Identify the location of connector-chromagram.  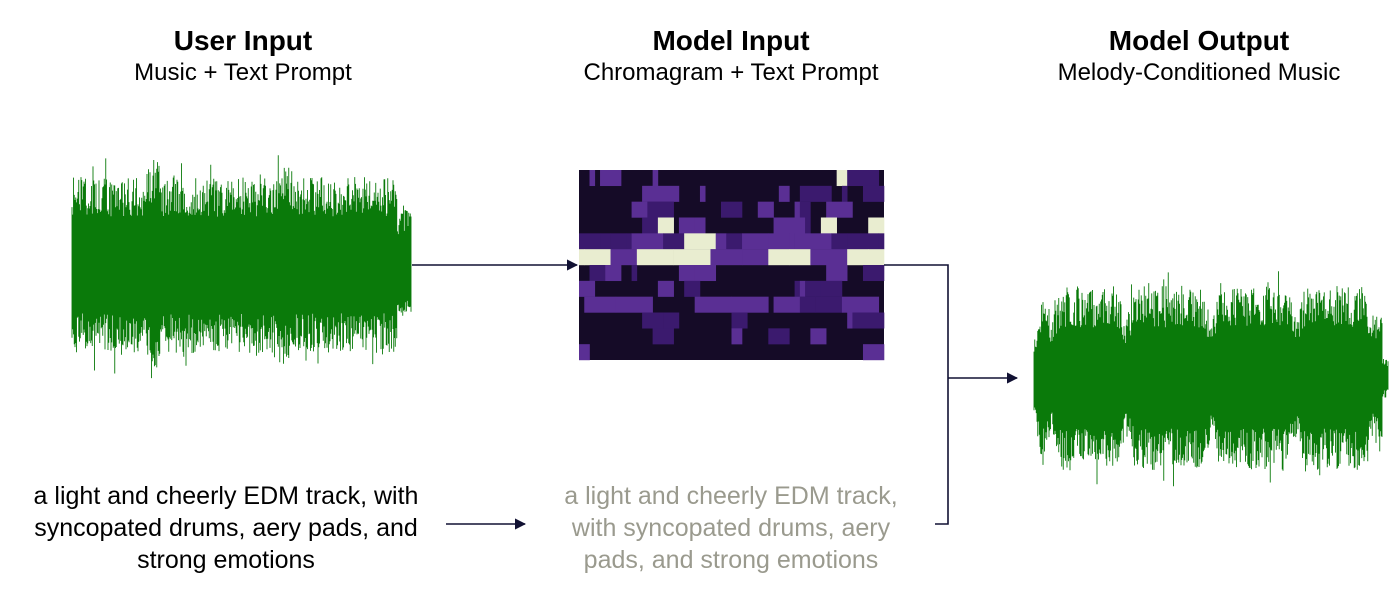
(916, 321).